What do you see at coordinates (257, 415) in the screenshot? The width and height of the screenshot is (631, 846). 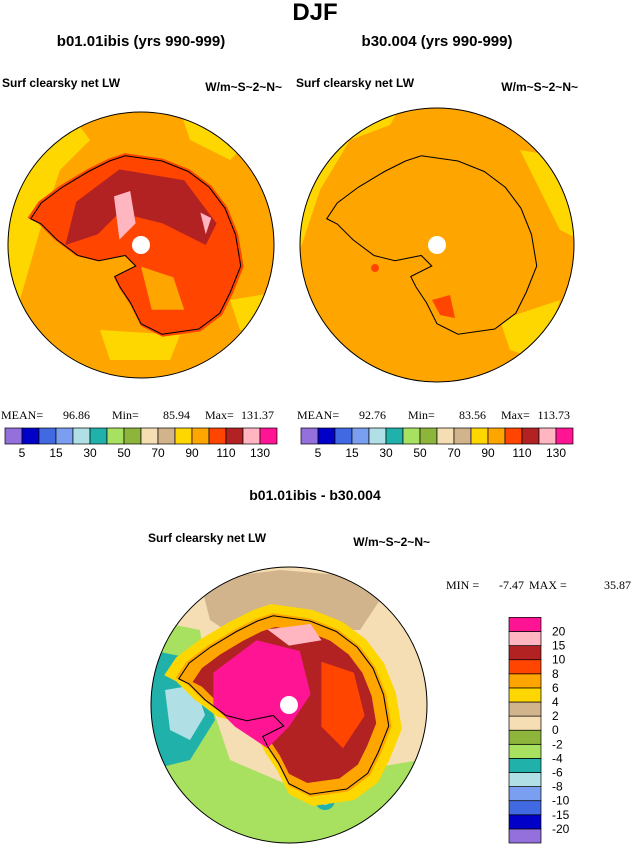 I see `stat-value: 131.37` at bounding box center [257, 415].